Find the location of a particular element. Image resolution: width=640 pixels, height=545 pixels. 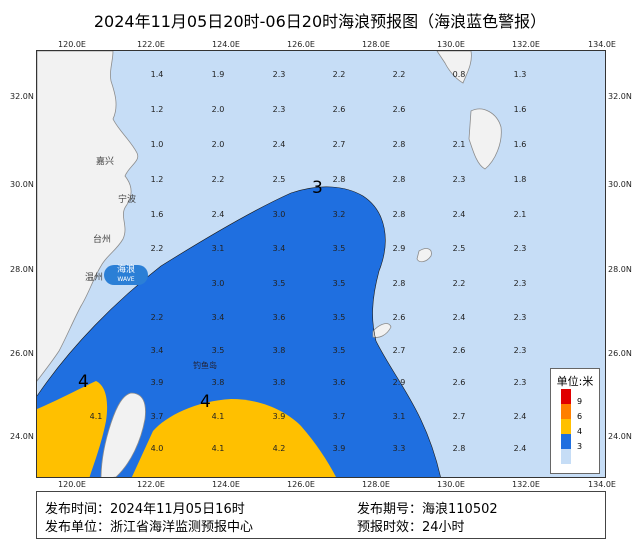

x-tick: 132.0E is located at coordinates (526, 44).